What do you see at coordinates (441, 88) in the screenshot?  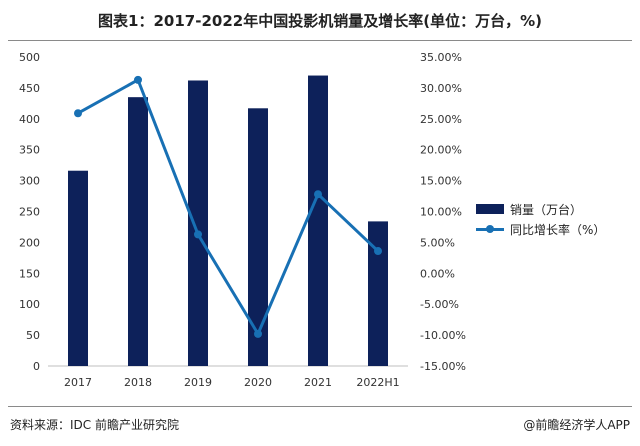 I see `y-right-tick-label: 30.00%` at bounding box center [441, 88].